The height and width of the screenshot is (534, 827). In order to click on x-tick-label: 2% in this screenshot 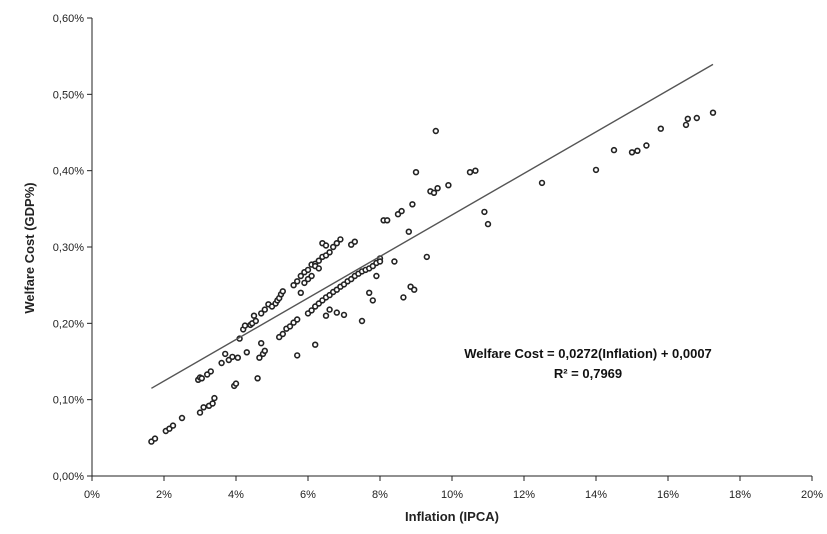, I will do `click(164, 495)`.